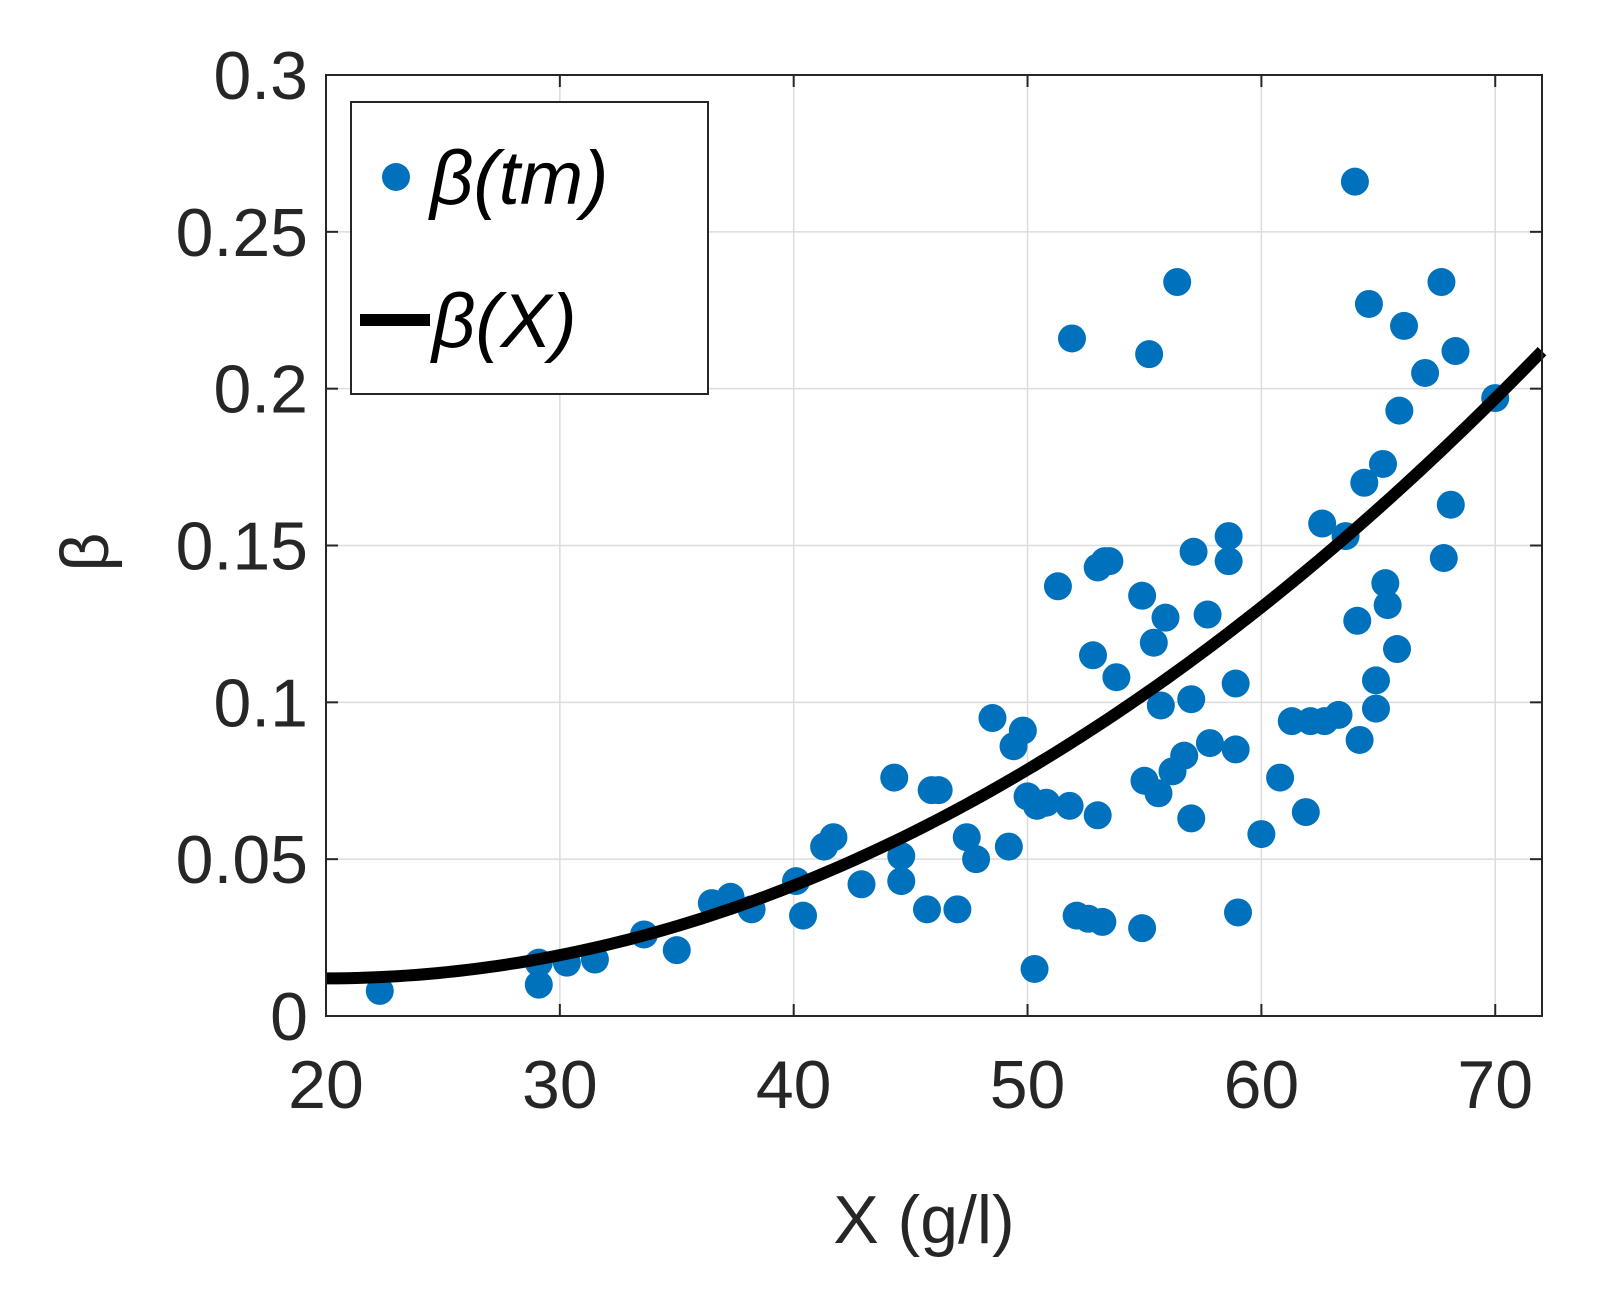 The image size is (1598, 1306). Describe the element at coordinates (518, 178) in the screenshot. I see `legend-scatter-label: β(tm)` at that location.